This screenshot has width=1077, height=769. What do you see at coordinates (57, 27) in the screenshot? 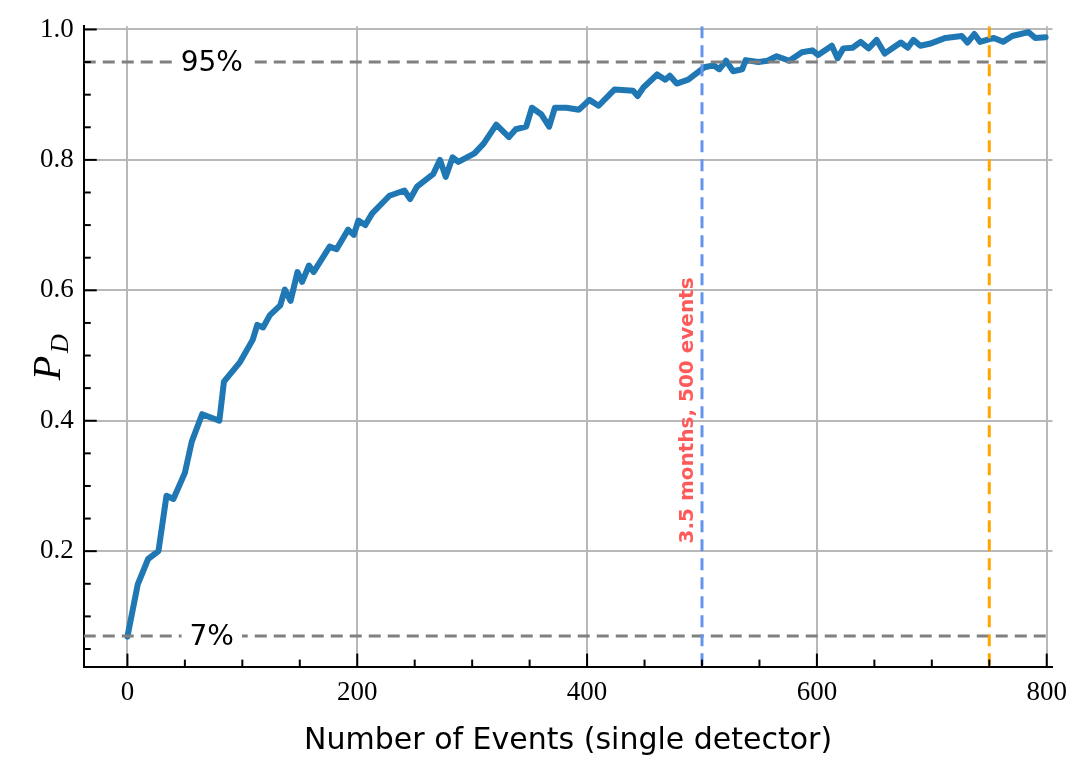
I see `y-tick-label: 1.0` at bounding box center [57, 27].